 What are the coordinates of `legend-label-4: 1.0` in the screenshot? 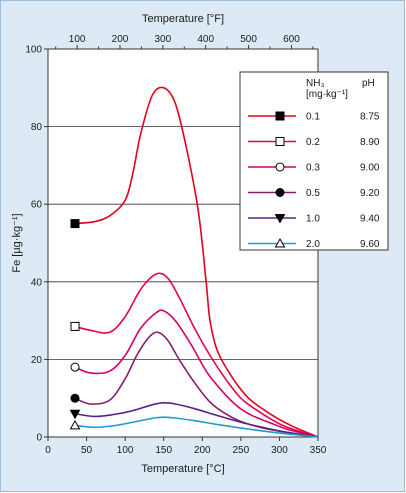 It's located at (313, 219).